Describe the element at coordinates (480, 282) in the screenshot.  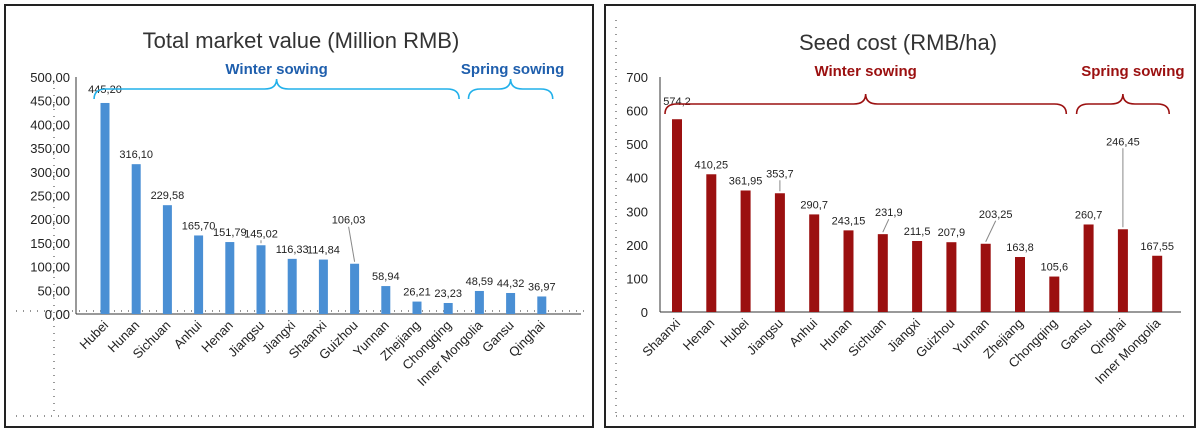
I see `data-label: 48,59` at that location.